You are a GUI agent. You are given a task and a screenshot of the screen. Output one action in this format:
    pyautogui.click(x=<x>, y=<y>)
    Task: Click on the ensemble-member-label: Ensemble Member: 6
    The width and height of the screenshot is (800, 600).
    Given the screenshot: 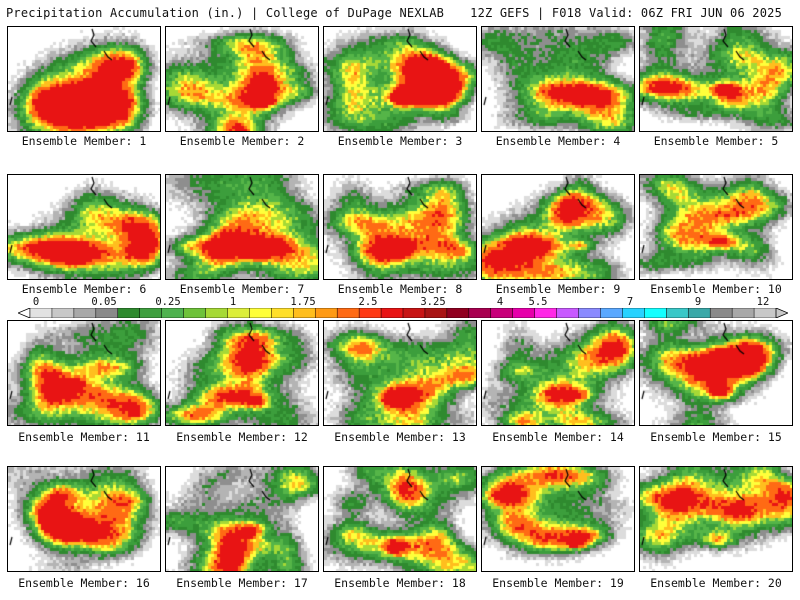 What is the action you would take?
    pyautogui.click(x=84, y=289)
    